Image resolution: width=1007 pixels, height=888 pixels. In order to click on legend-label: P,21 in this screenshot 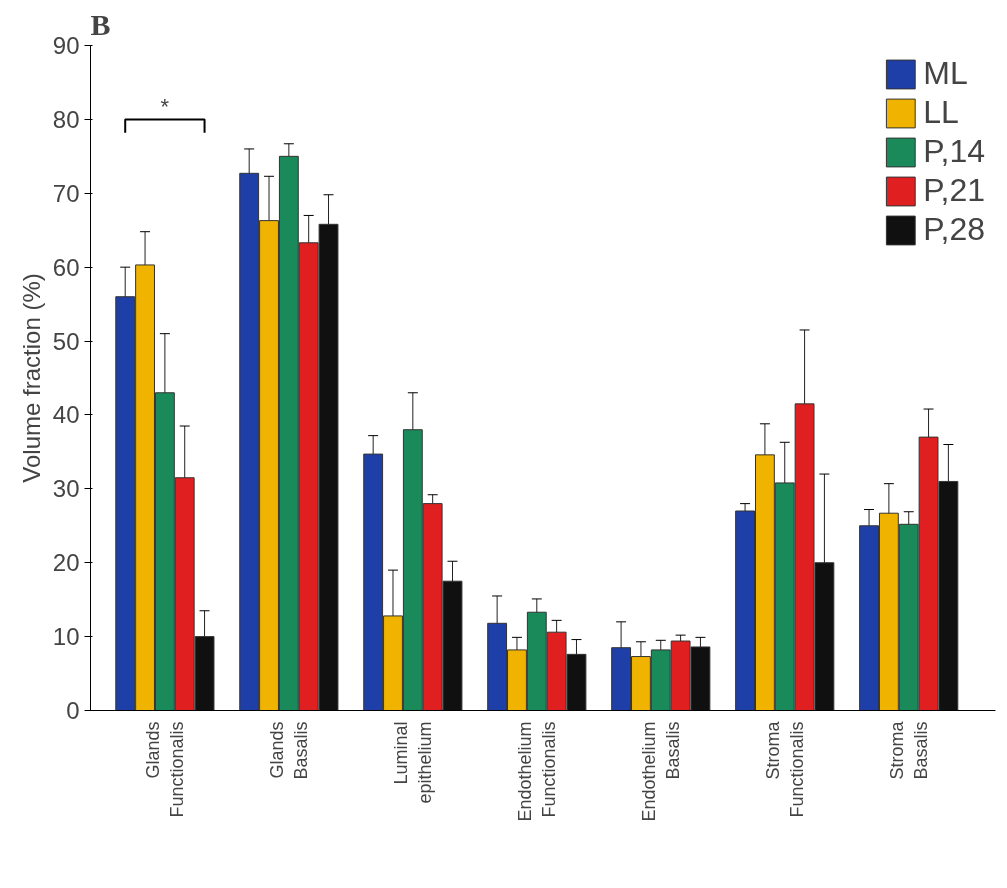, I will do `click(954, 190)`.